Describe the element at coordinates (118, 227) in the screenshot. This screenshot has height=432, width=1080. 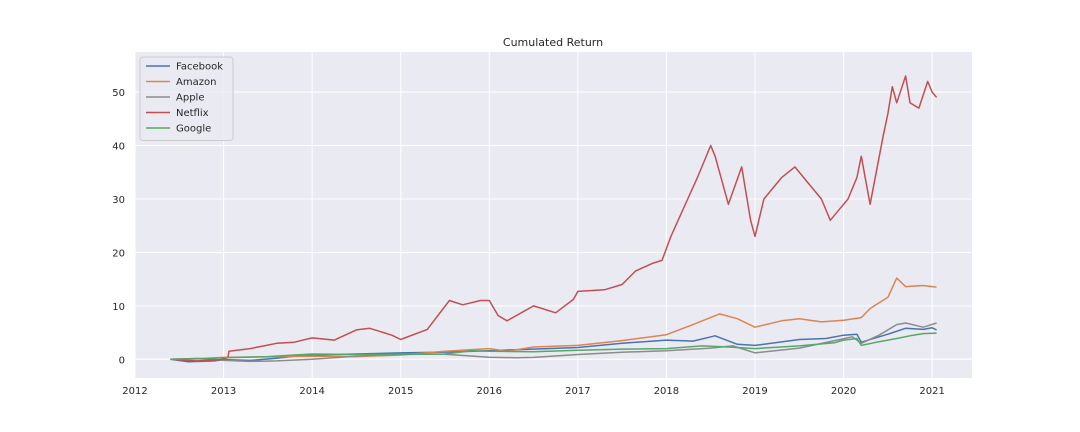
I see `y-axis-ticks: 0 10 20 30 40 50` at that location.